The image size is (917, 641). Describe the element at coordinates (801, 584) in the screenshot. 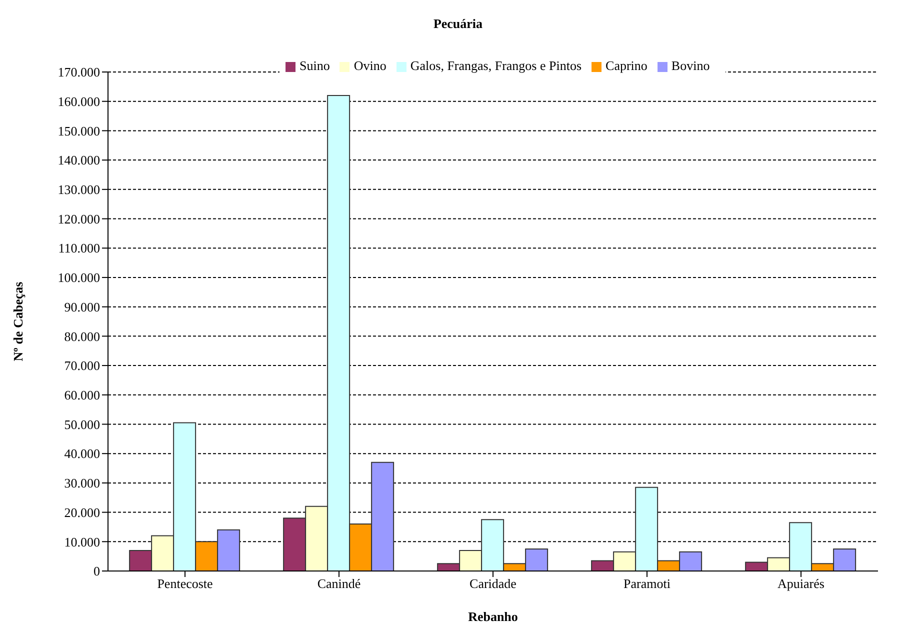

I see `x-tick-label: Apuiarés` at that location.